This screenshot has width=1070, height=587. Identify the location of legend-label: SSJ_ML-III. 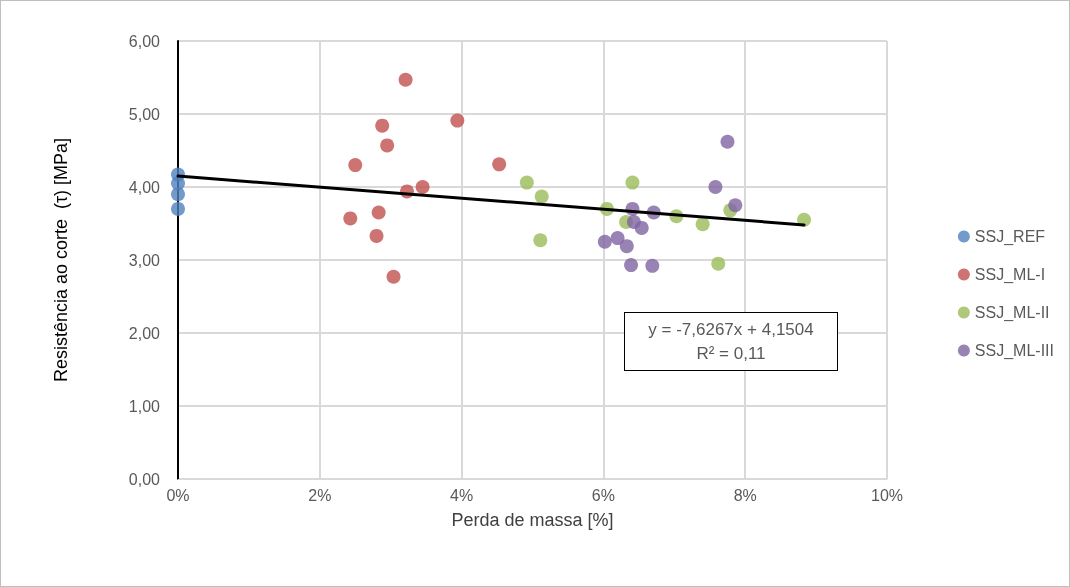
(1014, 351).